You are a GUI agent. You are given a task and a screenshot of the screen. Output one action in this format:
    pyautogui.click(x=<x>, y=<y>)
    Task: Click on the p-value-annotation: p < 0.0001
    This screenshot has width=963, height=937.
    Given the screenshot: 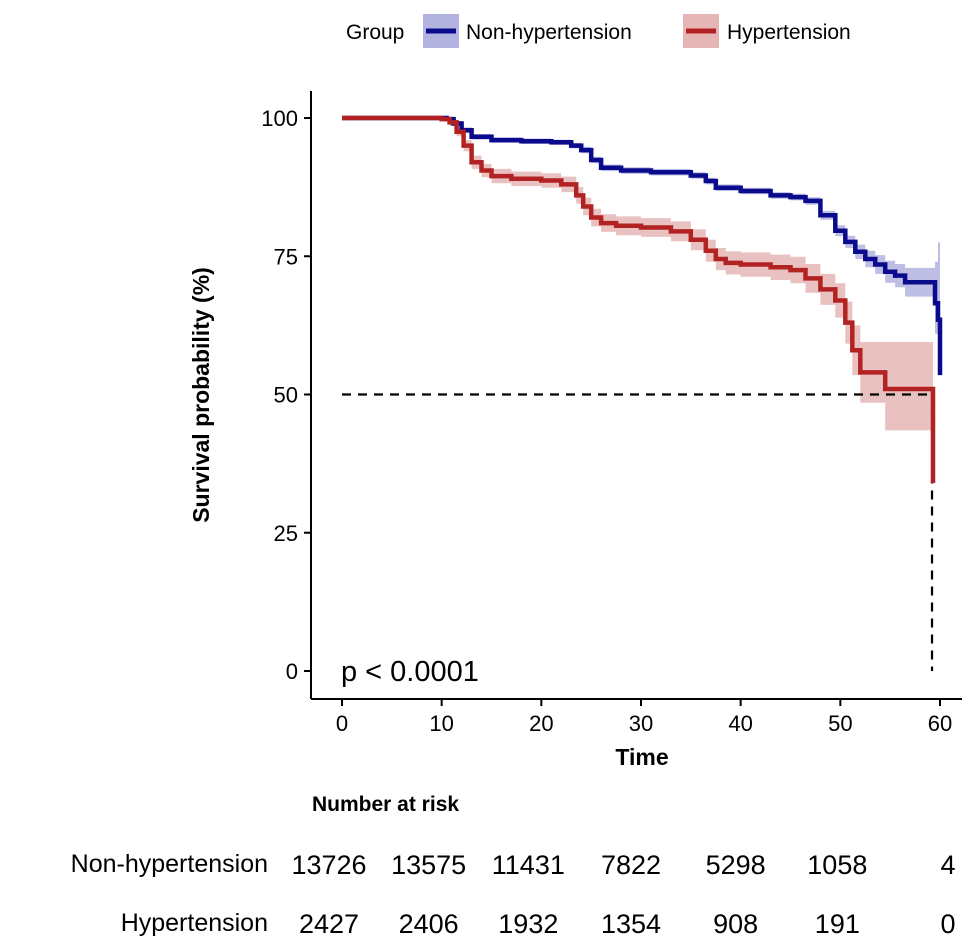 What is the action you would take?
    pyautogui.click(x=410, y=672)
    